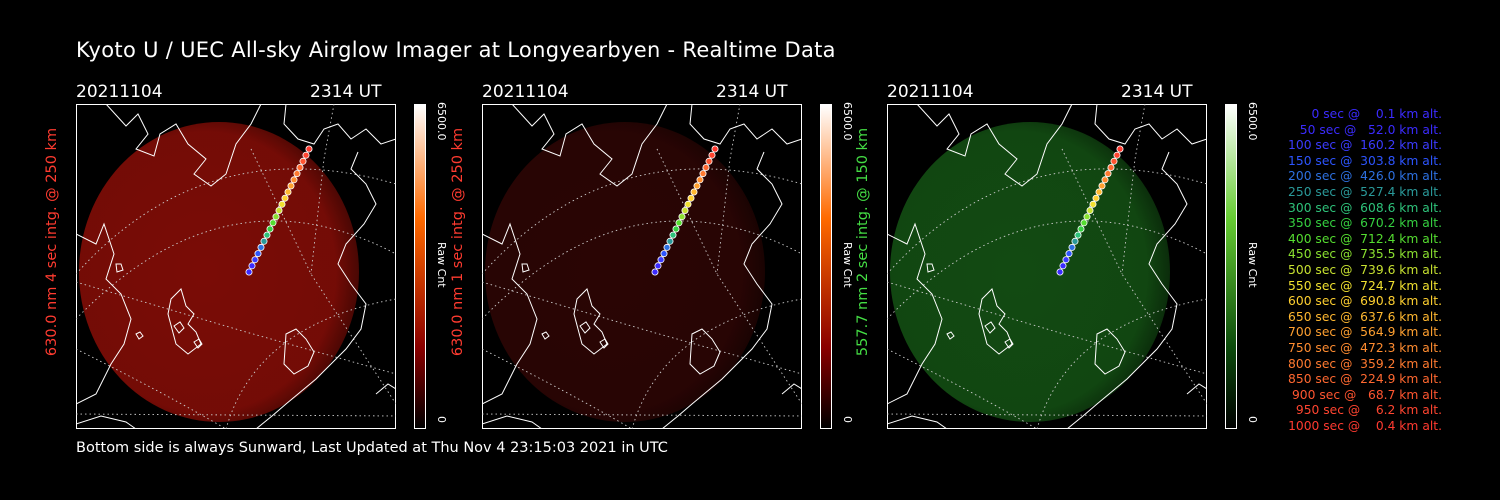 The width and height of the screenshot is (1500, 500). Describe the element at coordinates (1365, 332) in the screenshot. I see `legend-row: 700 sec @ 564.9 km alt.` at that location.